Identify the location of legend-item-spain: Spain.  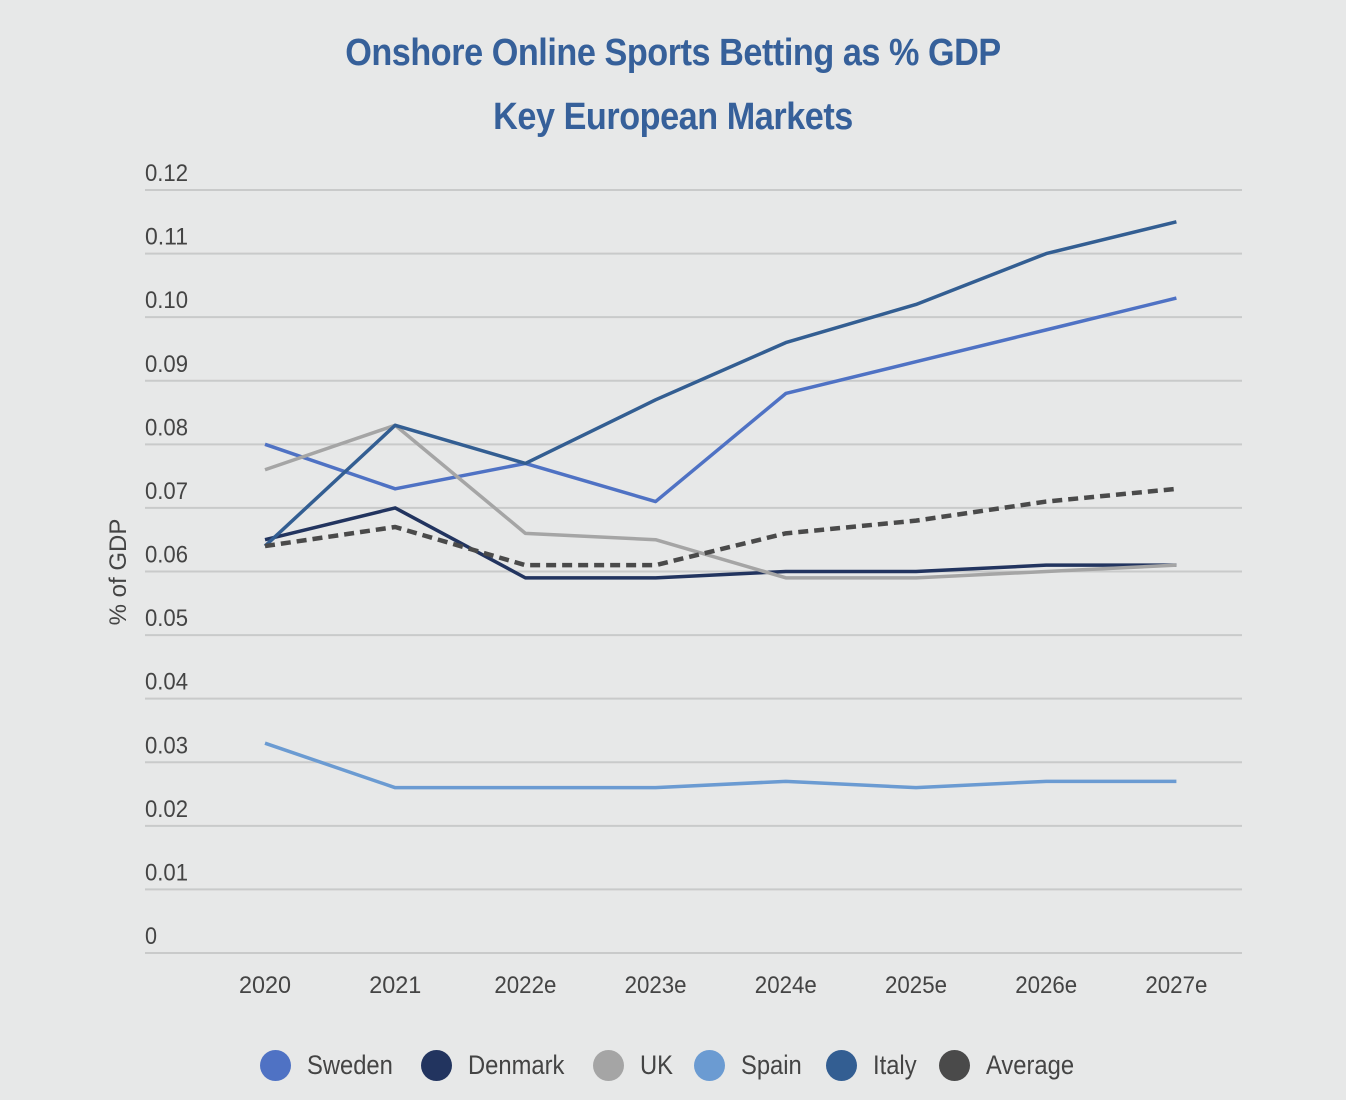
(751, 1065).